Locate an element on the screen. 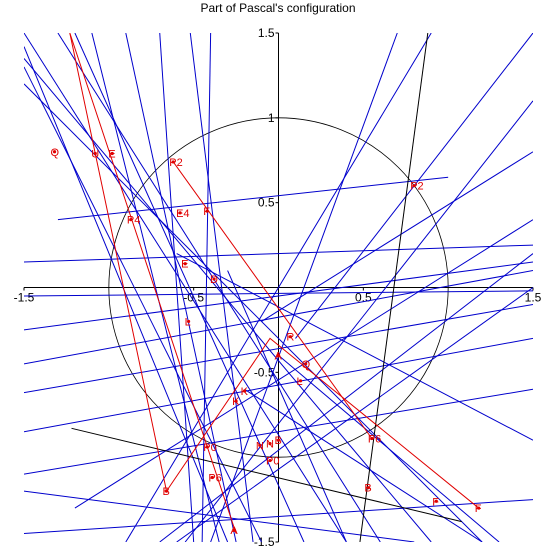  point-label: R is located at coordinates (290, 338).